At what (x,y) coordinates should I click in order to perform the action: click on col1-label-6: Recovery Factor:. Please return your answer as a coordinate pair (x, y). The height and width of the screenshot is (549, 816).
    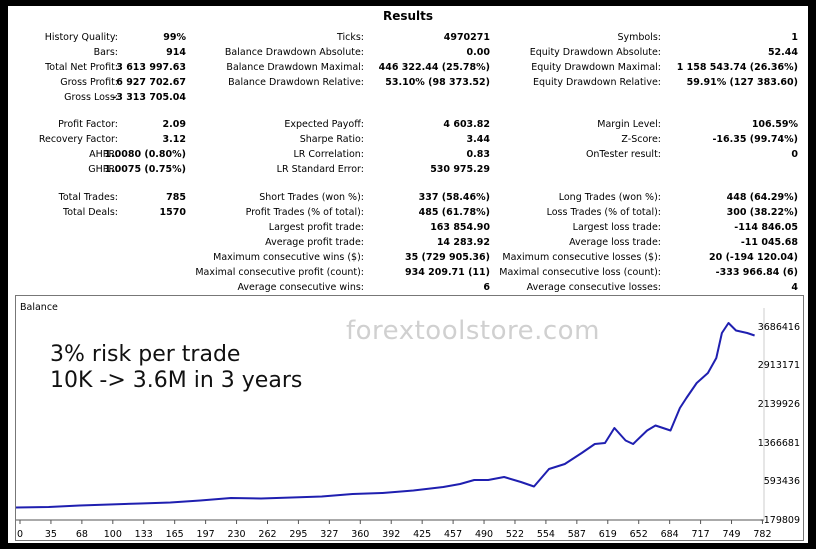
    Looking at the image, I should click on (78, 139).